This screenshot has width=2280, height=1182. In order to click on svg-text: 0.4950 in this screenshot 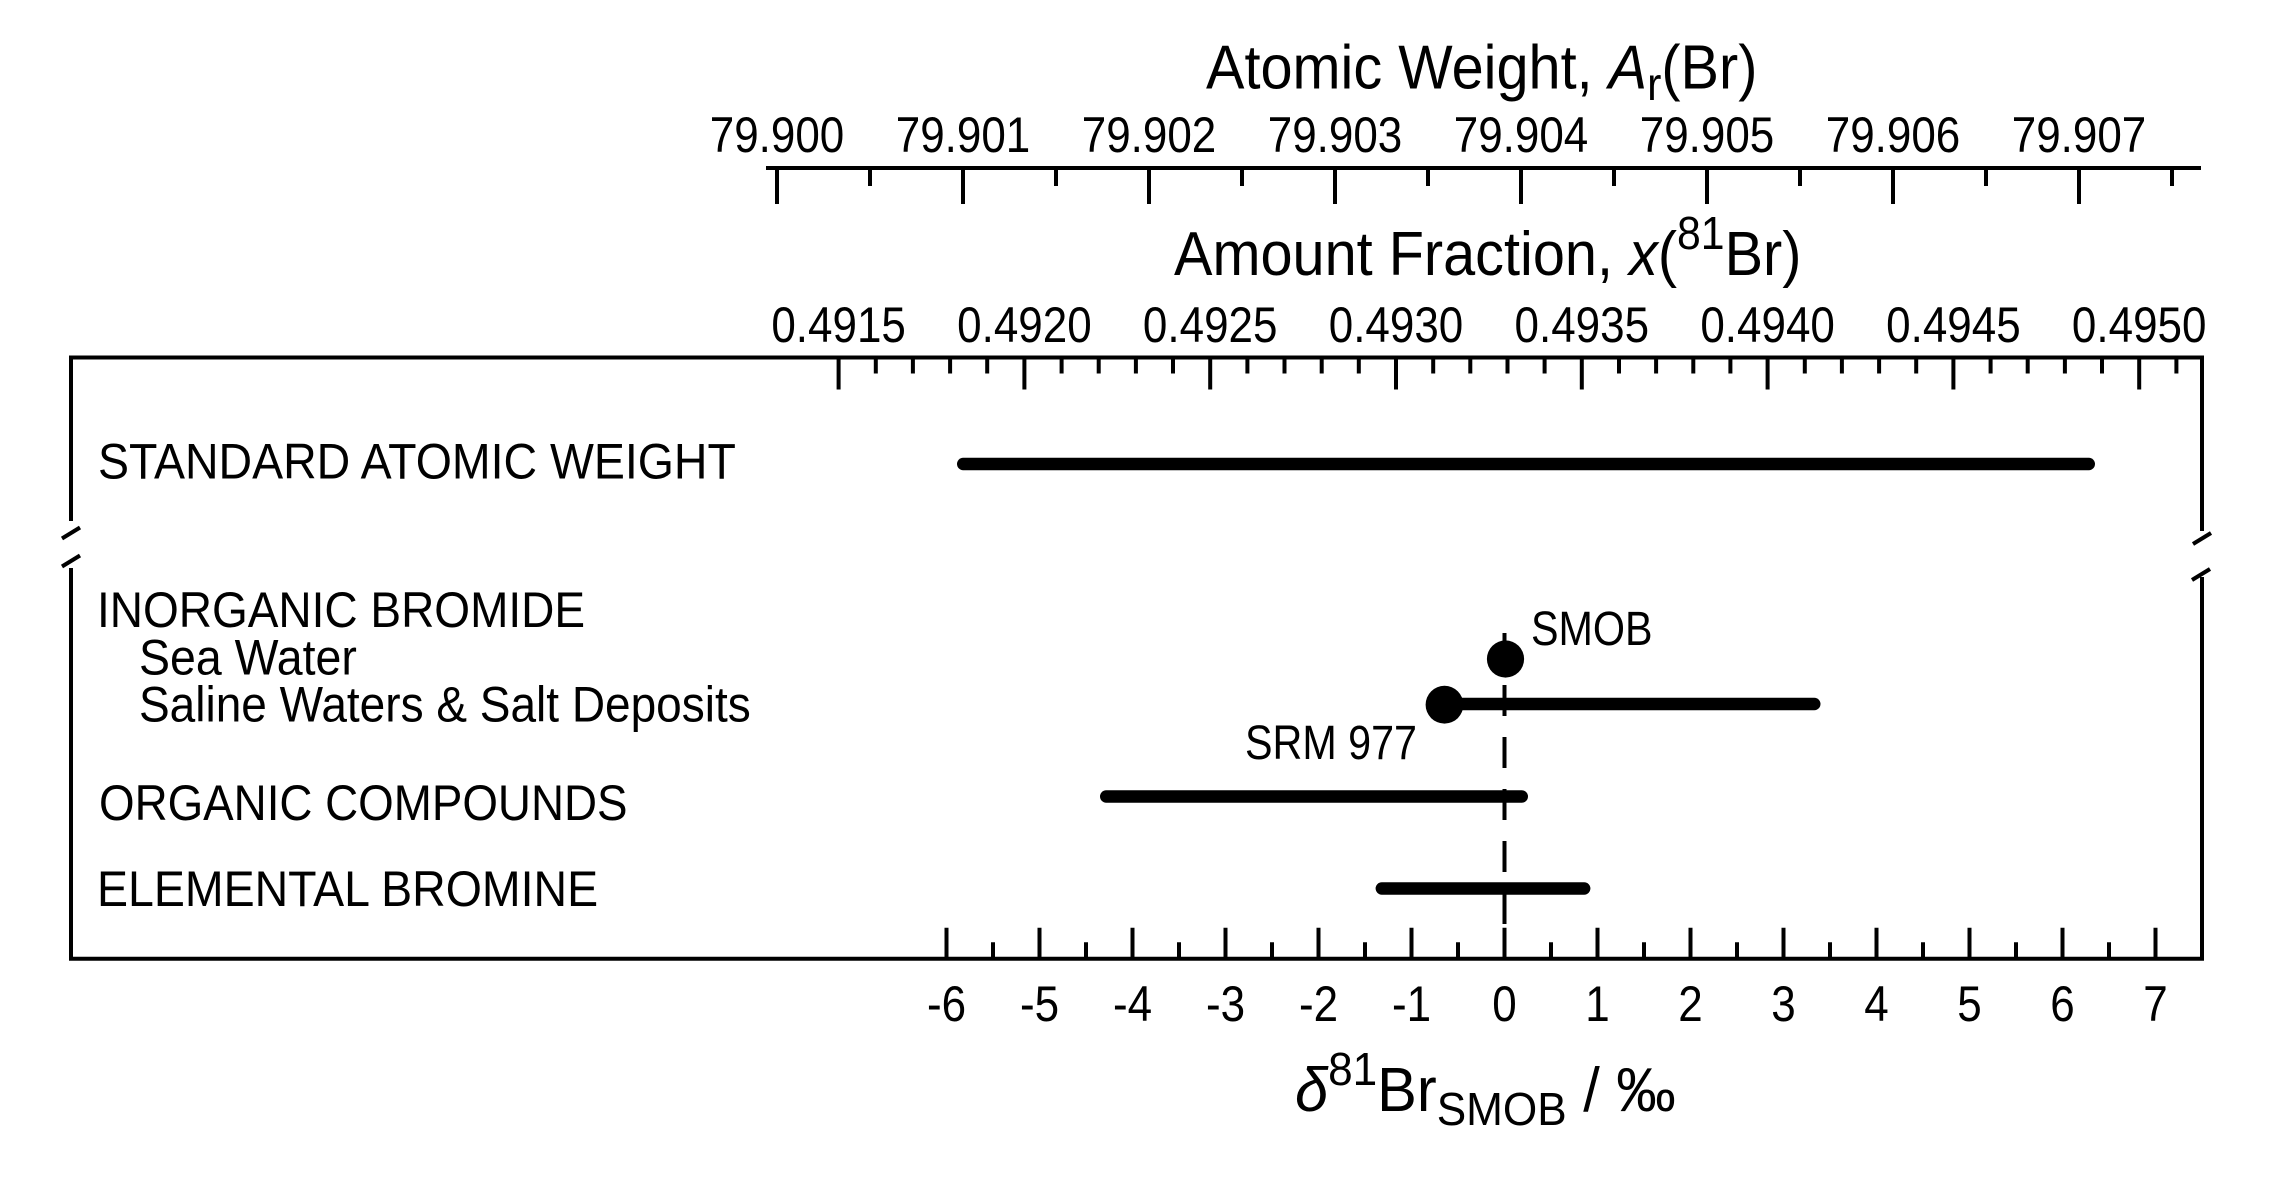, I will do `click(2139, 324)`.